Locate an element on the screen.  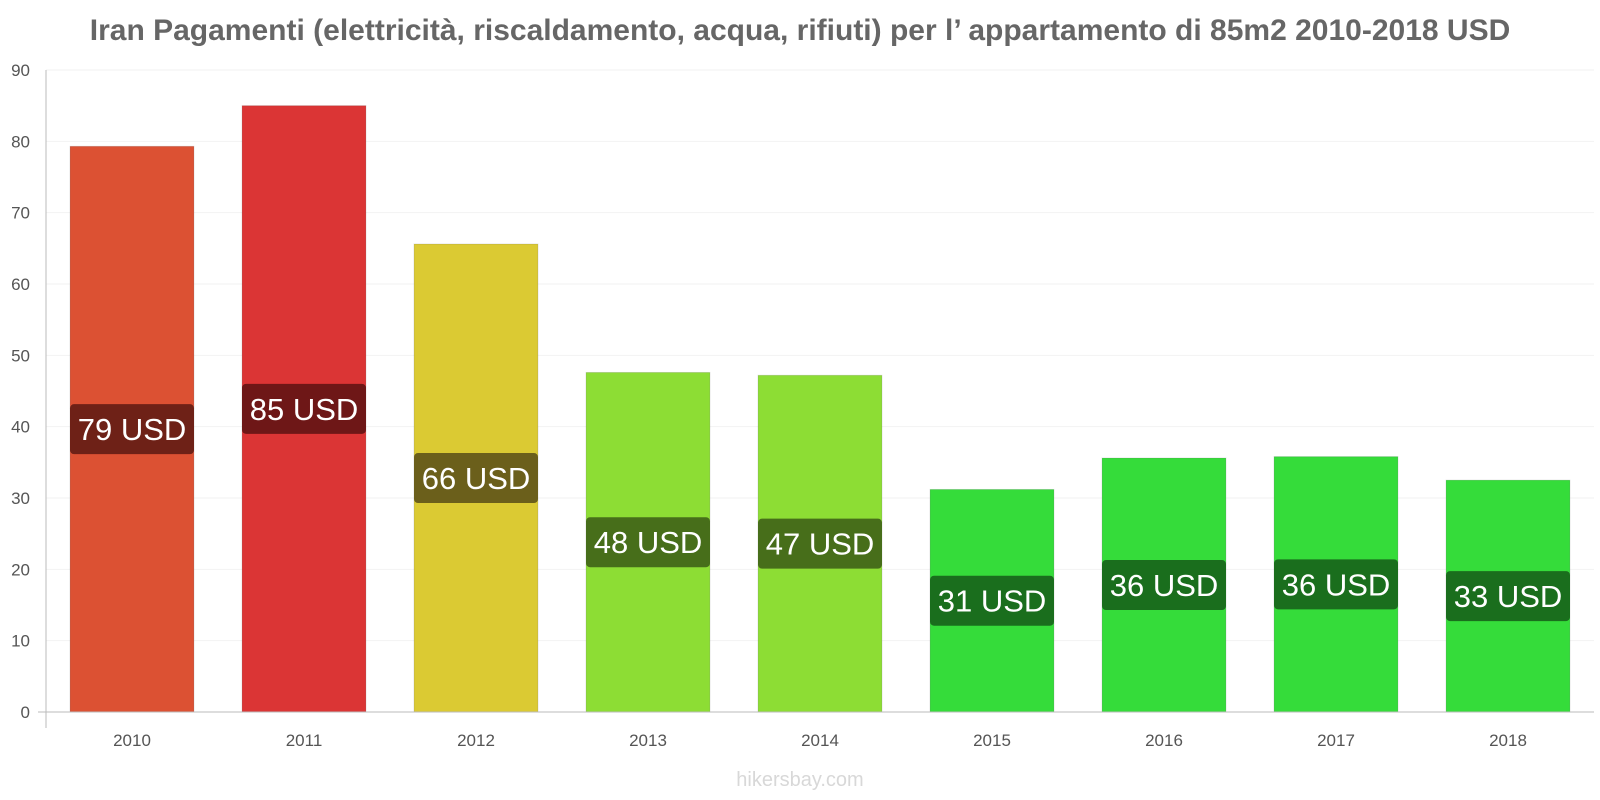
data-label-box-2016 is located at coordinates (1164, 585).